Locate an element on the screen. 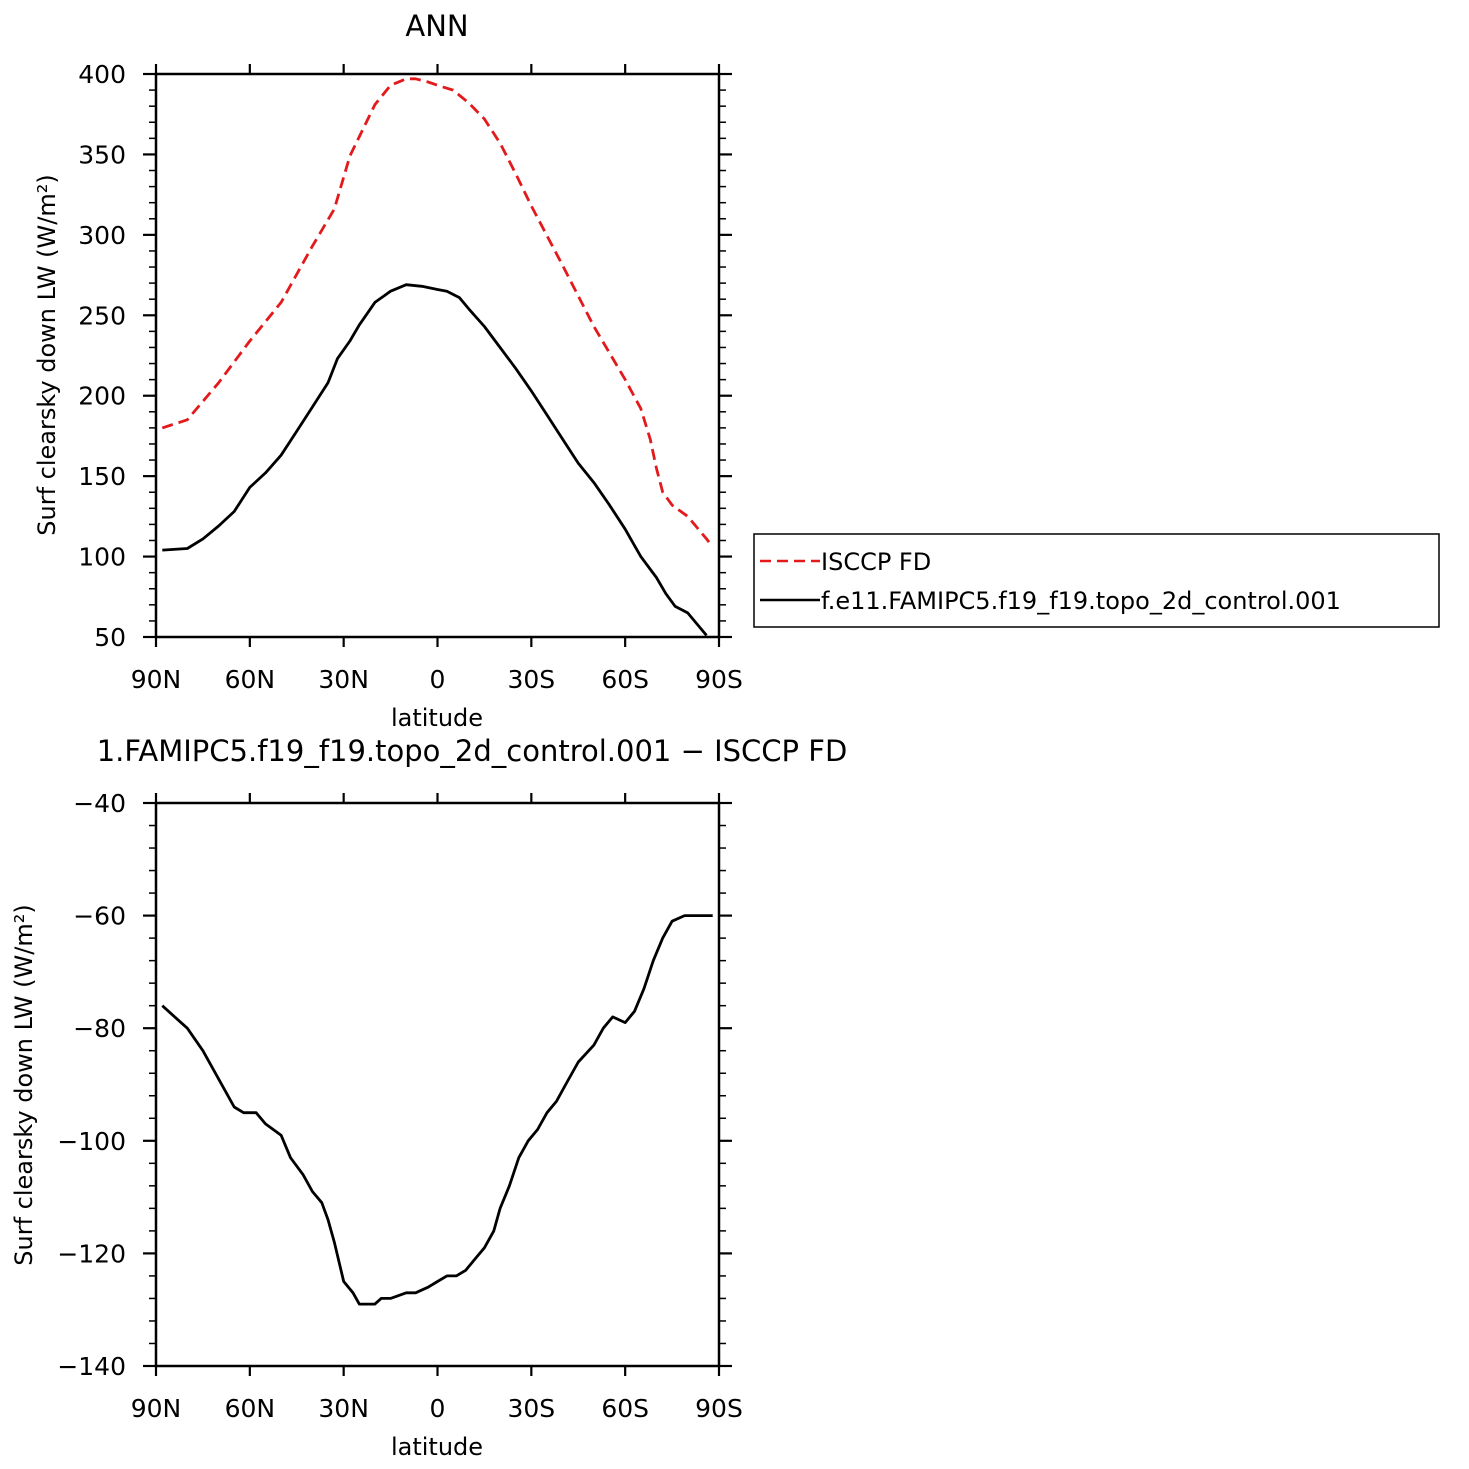 This screenshot has width=1469, height=1469. chart-bottom-plot-frame is located at coordinates (437, 1084).